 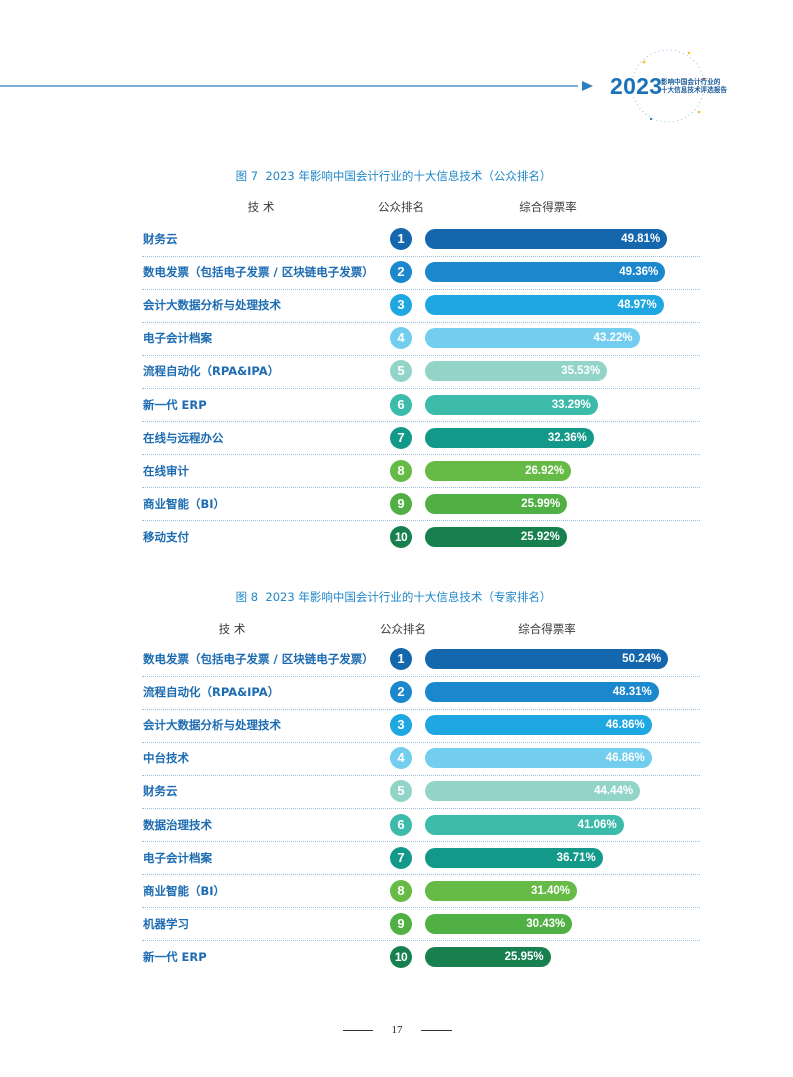 I want to click on table-row: 流程自动化（RPA&IPA） 2 48.31%, so click(x=396, y=692).